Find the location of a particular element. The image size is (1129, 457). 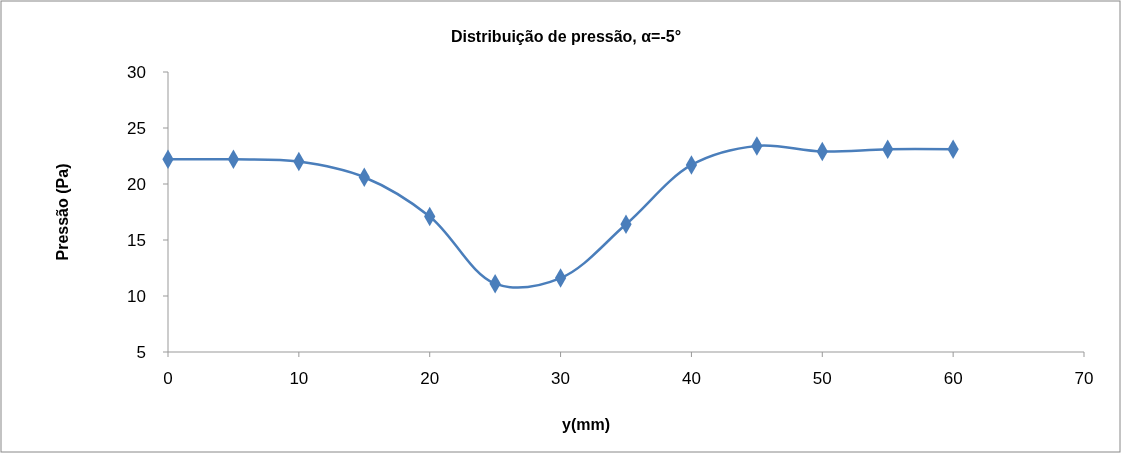

y-tick-label: 30 is located at coordinates (136, 72).